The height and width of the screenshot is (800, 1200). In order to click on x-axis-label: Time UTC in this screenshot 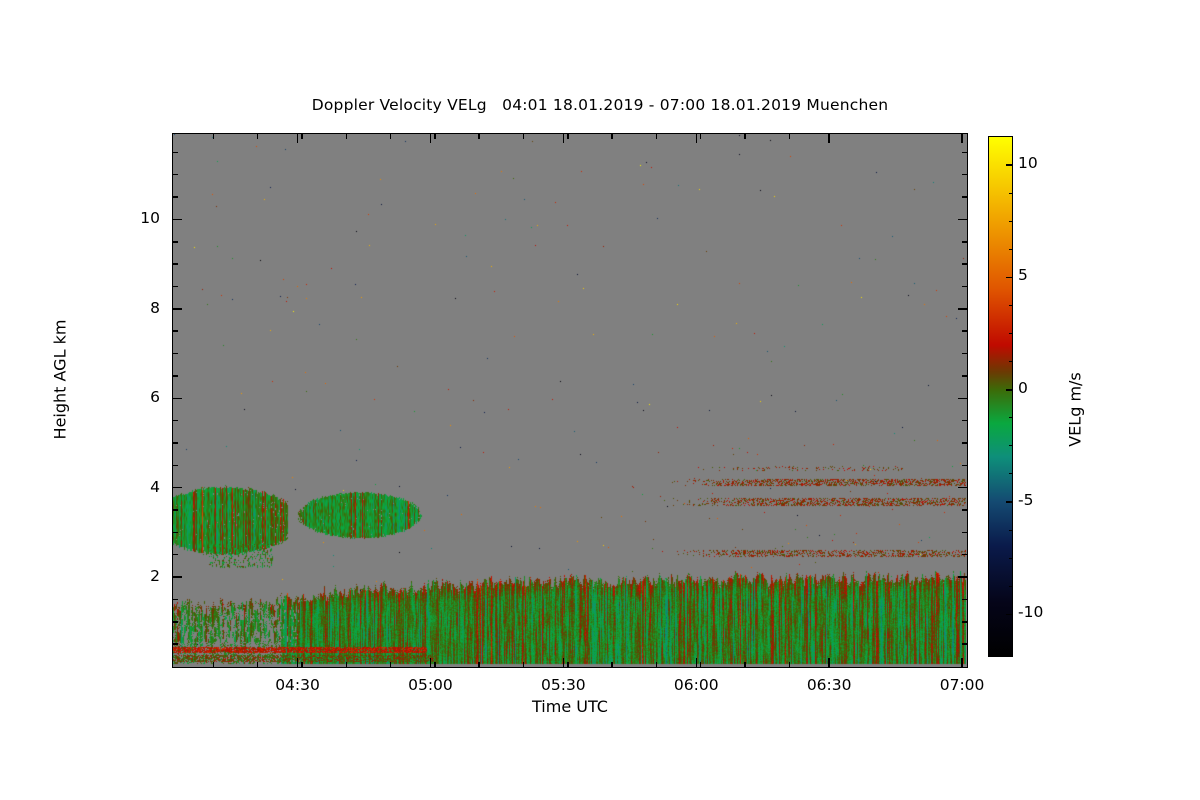, I will do `click(570, 706)`.